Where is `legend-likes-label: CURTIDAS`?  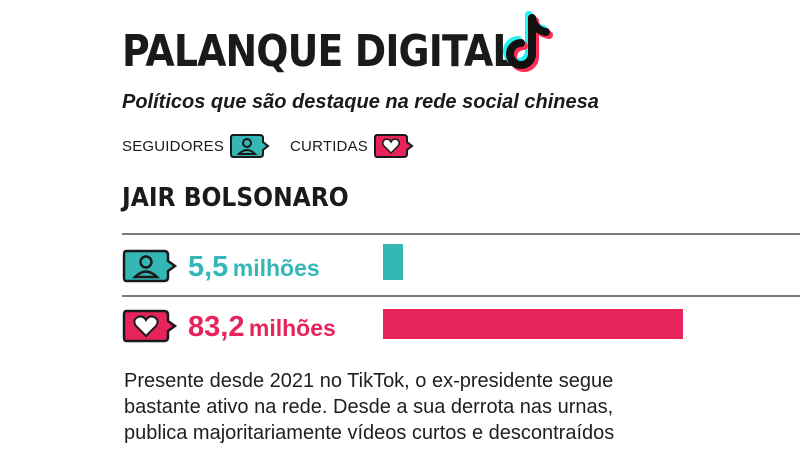 legend-likes-label: CURTIDAS is located at coordinates (329, 146).